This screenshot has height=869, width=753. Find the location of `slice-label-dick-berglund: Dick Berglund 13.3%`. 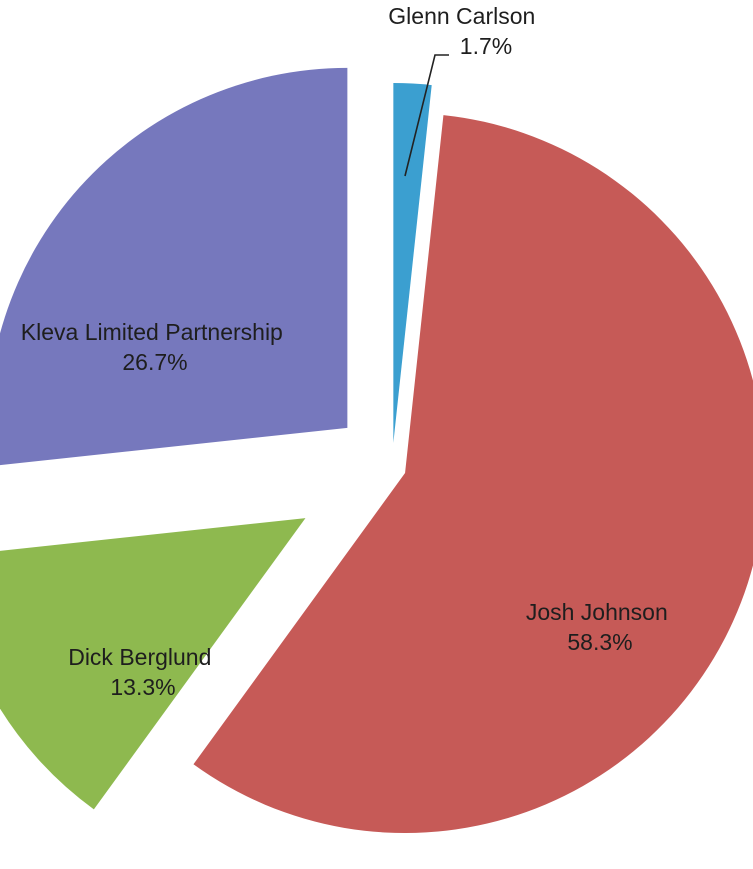

slice-label-dick-berglund: Dick Berglund 13.3% is located at coordinates (143, 672).